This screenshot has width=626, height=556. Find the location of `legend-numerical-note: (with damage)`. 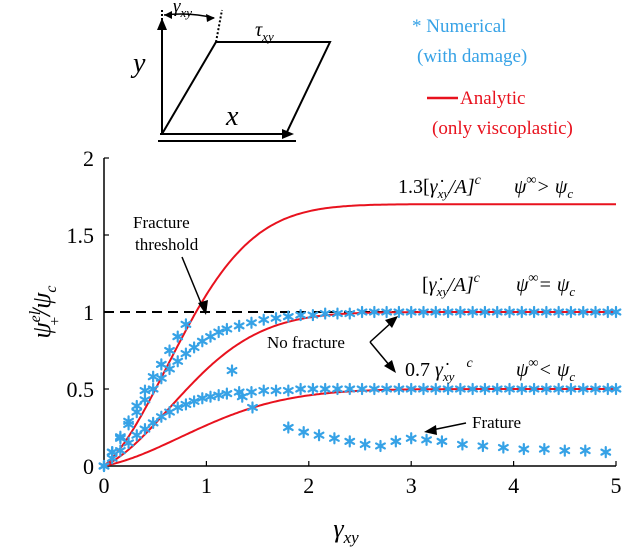

legend-numerical-note: (with damage) is located at coordinates (472, 56).